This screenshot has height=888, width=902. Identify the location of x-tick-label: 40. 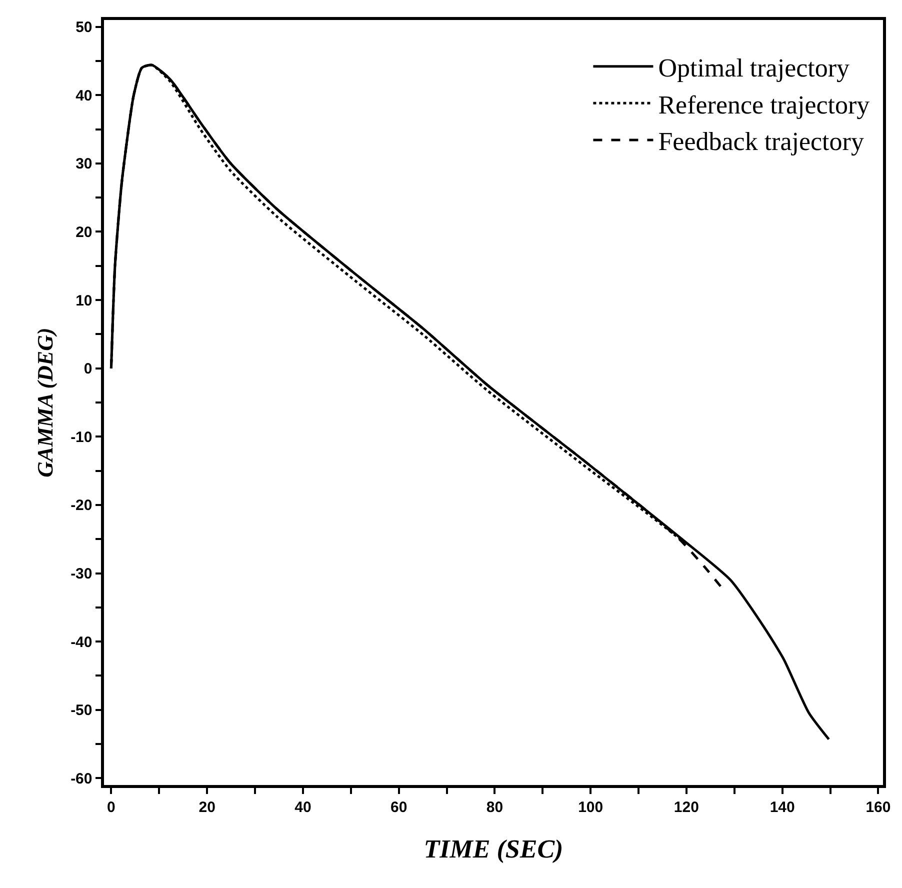
(303, 807).